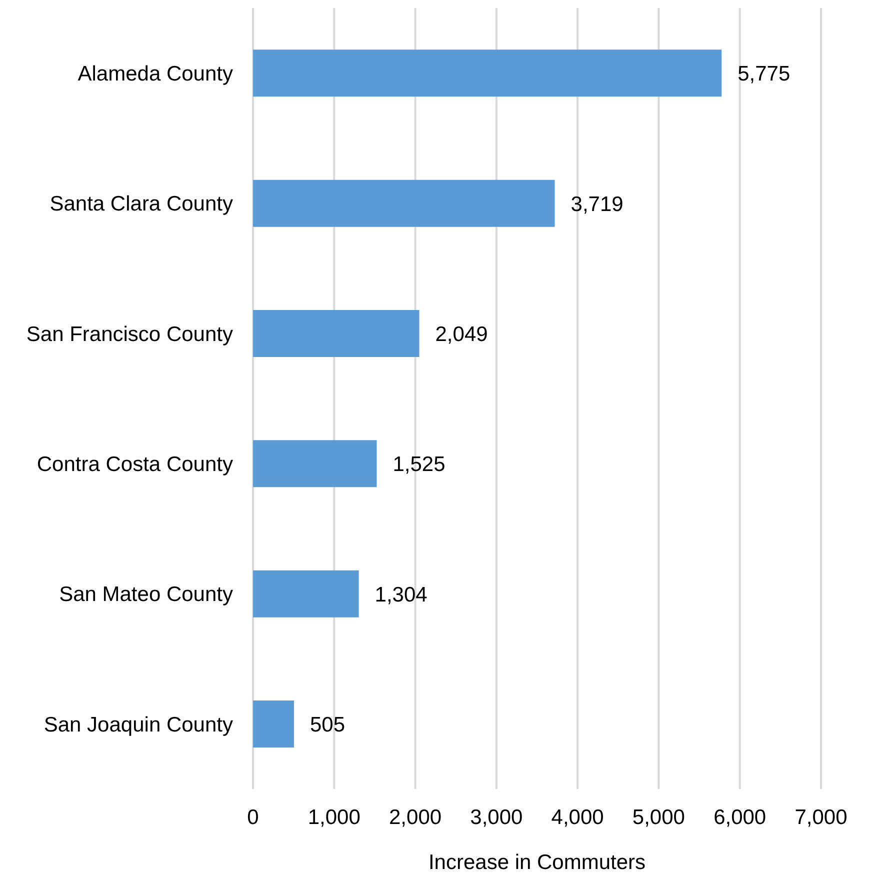 This screenshot has height=887, width=869. I want to click on data-label: 1,304, so click(401, 594).